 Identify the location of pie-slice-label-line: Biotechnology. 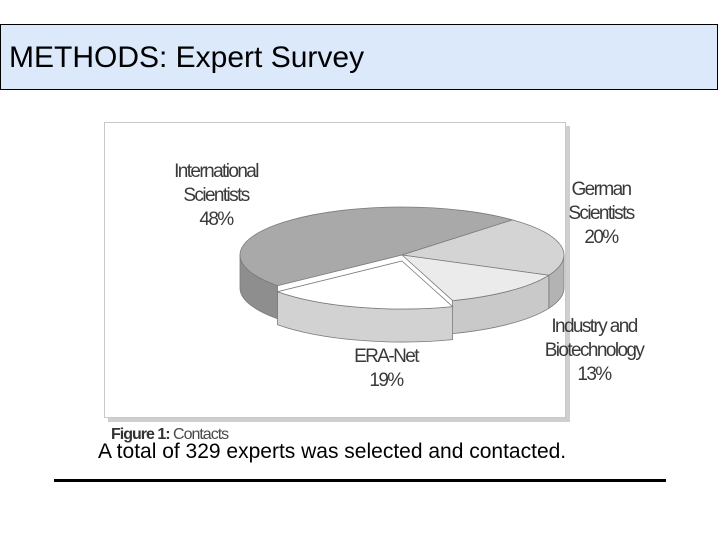
(595, 350).